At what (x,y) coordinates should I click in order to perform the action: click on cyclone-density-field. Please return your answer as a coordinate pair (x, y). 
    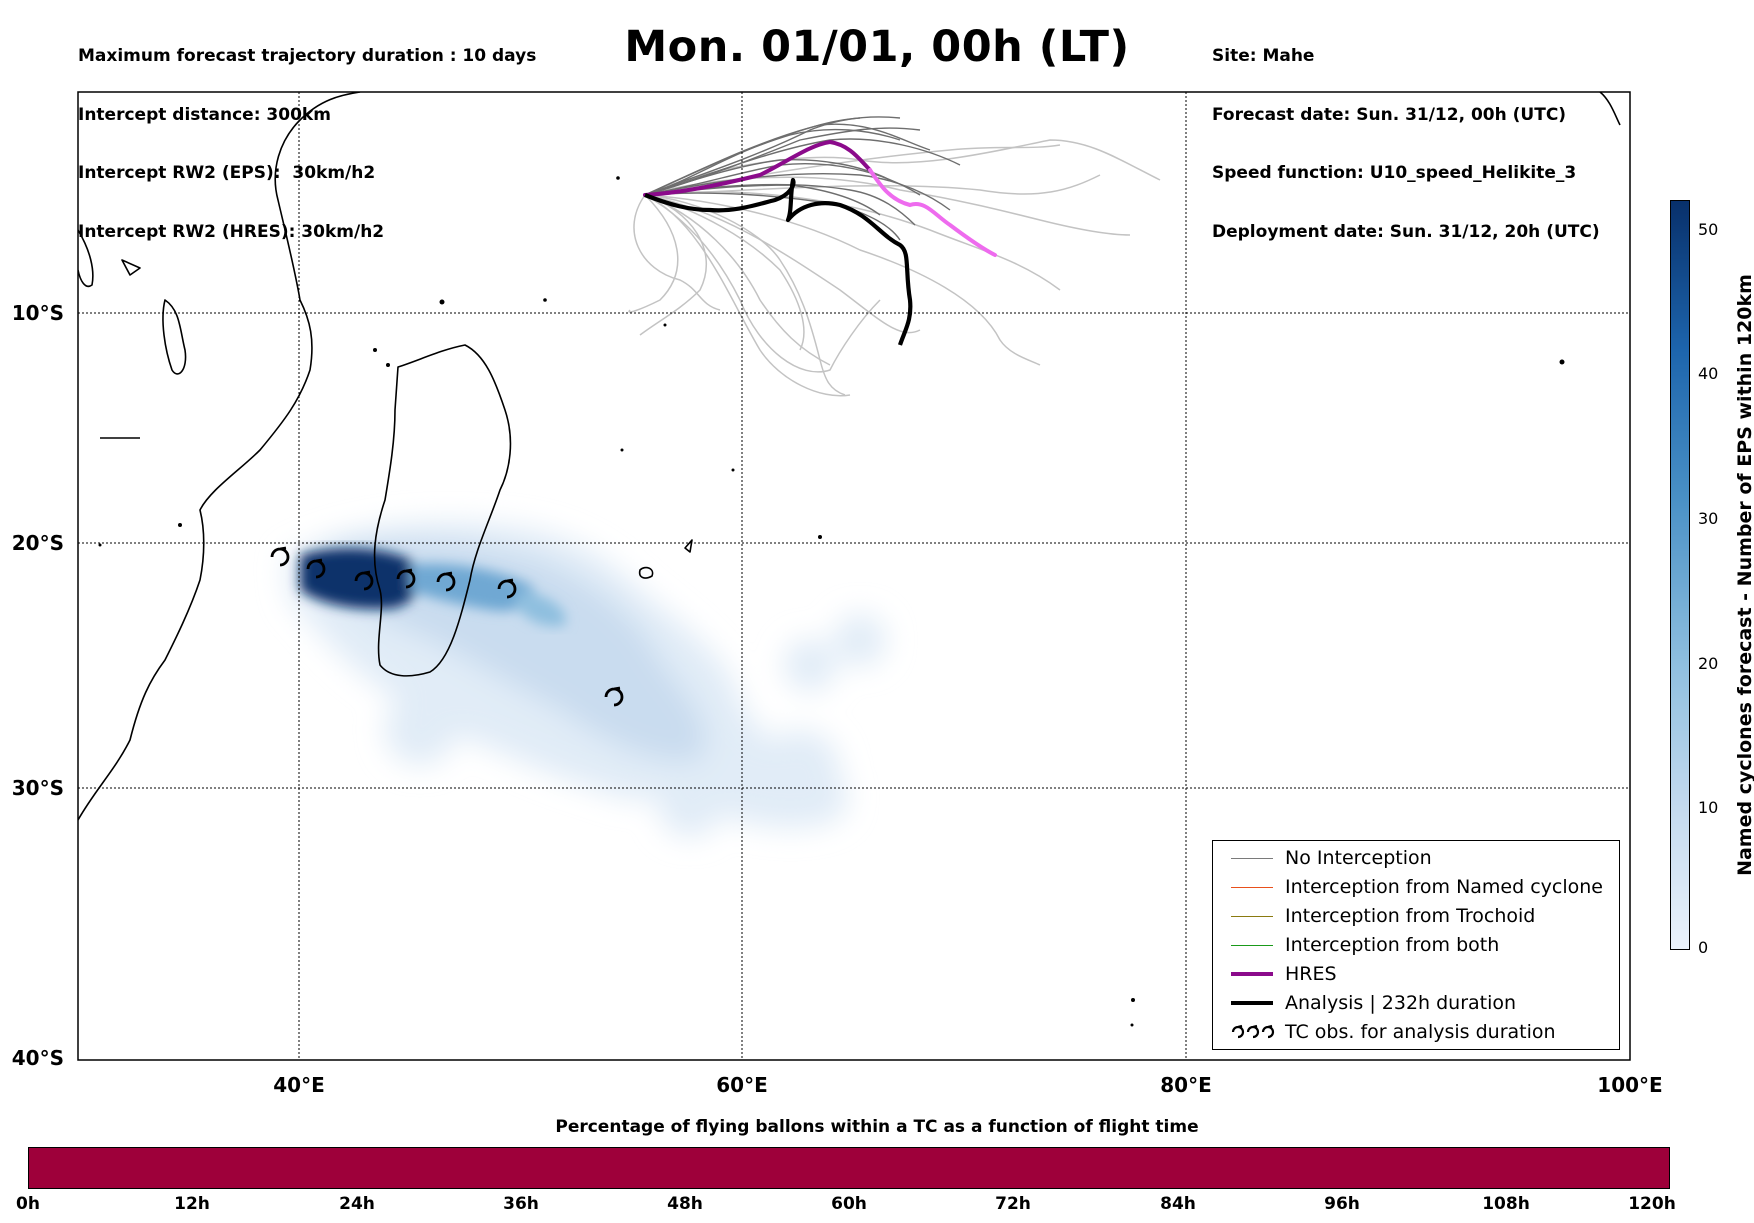
    Looking at the image, I should click on (585, 679).